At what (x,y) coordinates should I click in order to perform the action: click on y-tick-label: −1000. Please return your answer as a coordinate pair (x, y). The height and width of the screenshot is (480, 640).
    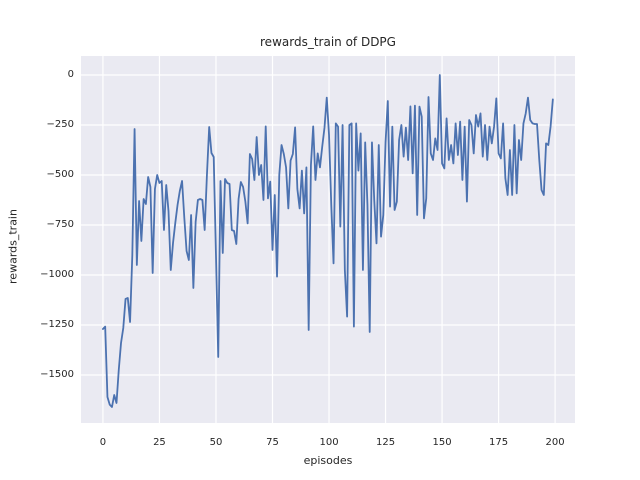
    Looking at the image, I should click on (57, 274).